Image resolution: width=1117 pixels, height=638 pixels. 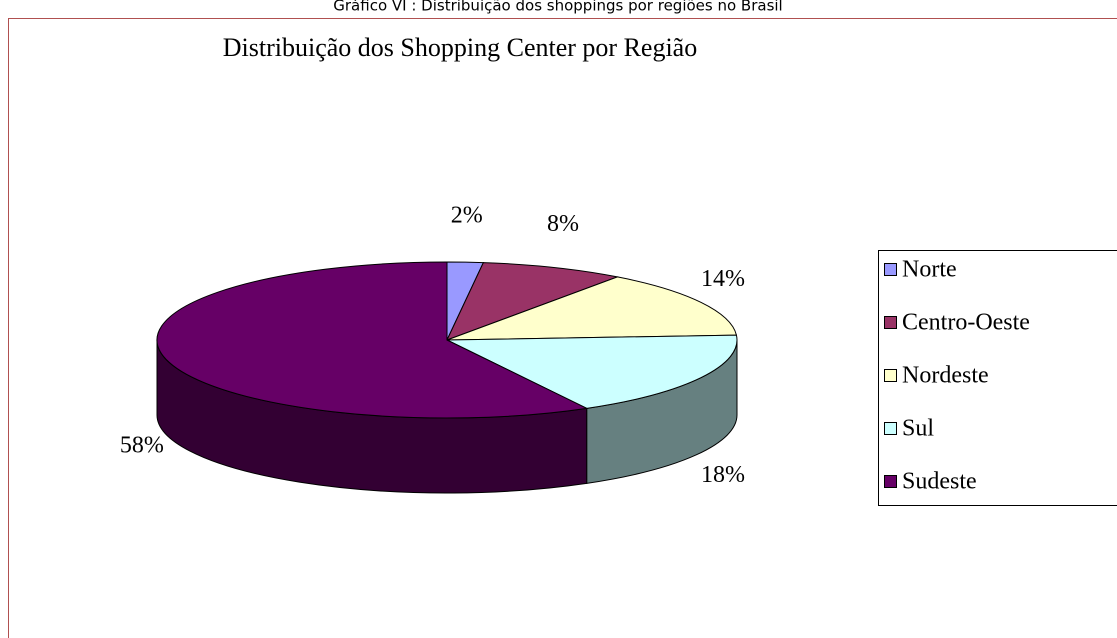 I want to click on legend-label: Centro-Oeste, so click(x=966, y=323).